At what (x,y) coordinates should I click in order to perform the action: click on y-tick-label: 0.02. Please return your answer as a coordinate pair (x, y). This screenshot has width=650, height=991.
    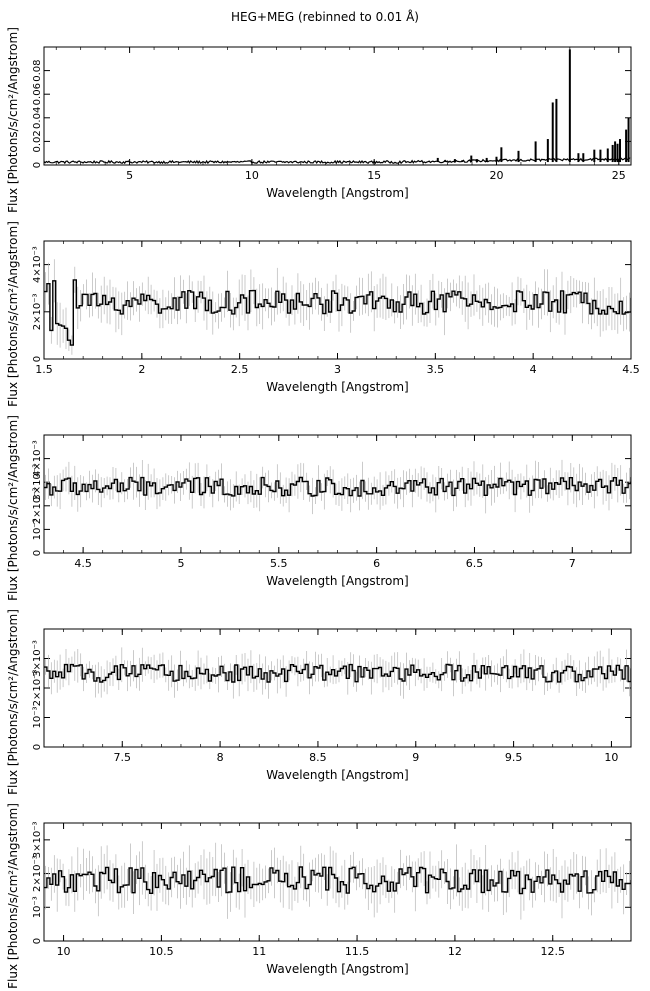
    Looking at the image, I should click on (37, 141).